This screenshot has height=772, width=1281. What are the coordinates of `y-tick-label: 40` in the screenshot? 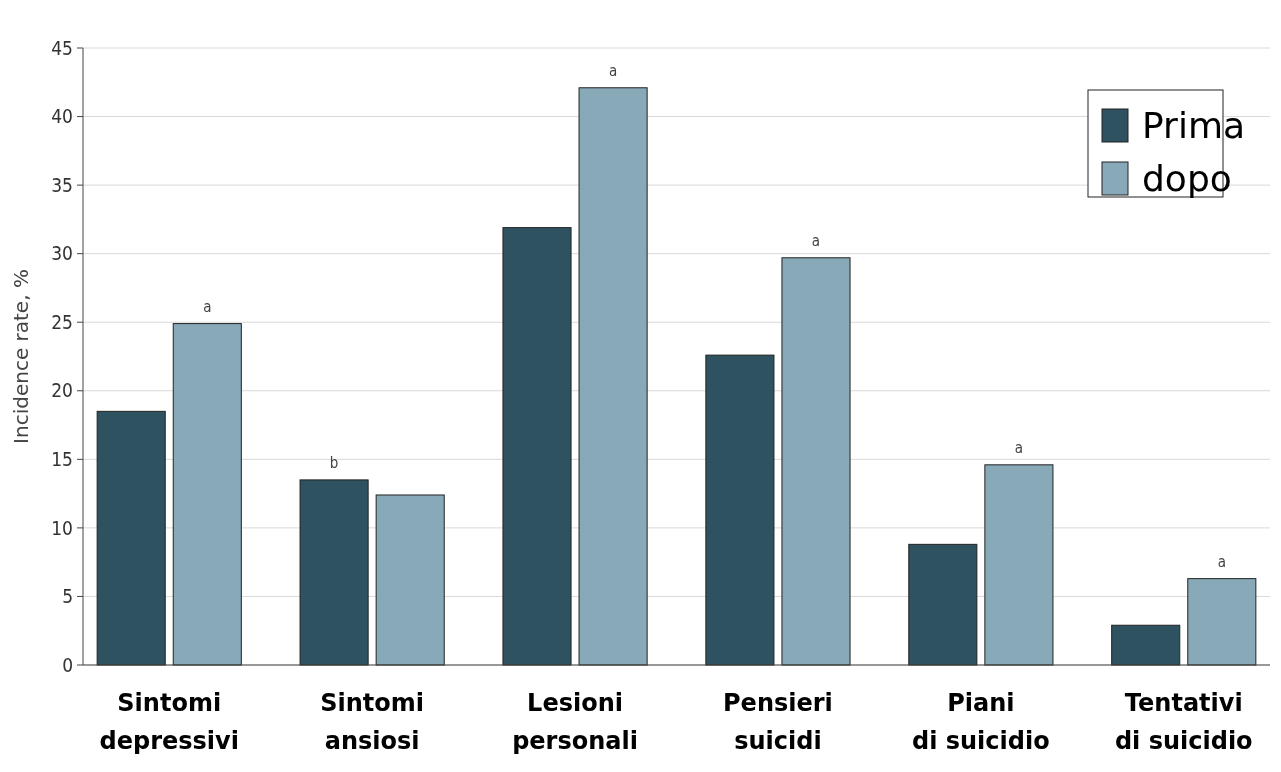 It's located at (62, 116).